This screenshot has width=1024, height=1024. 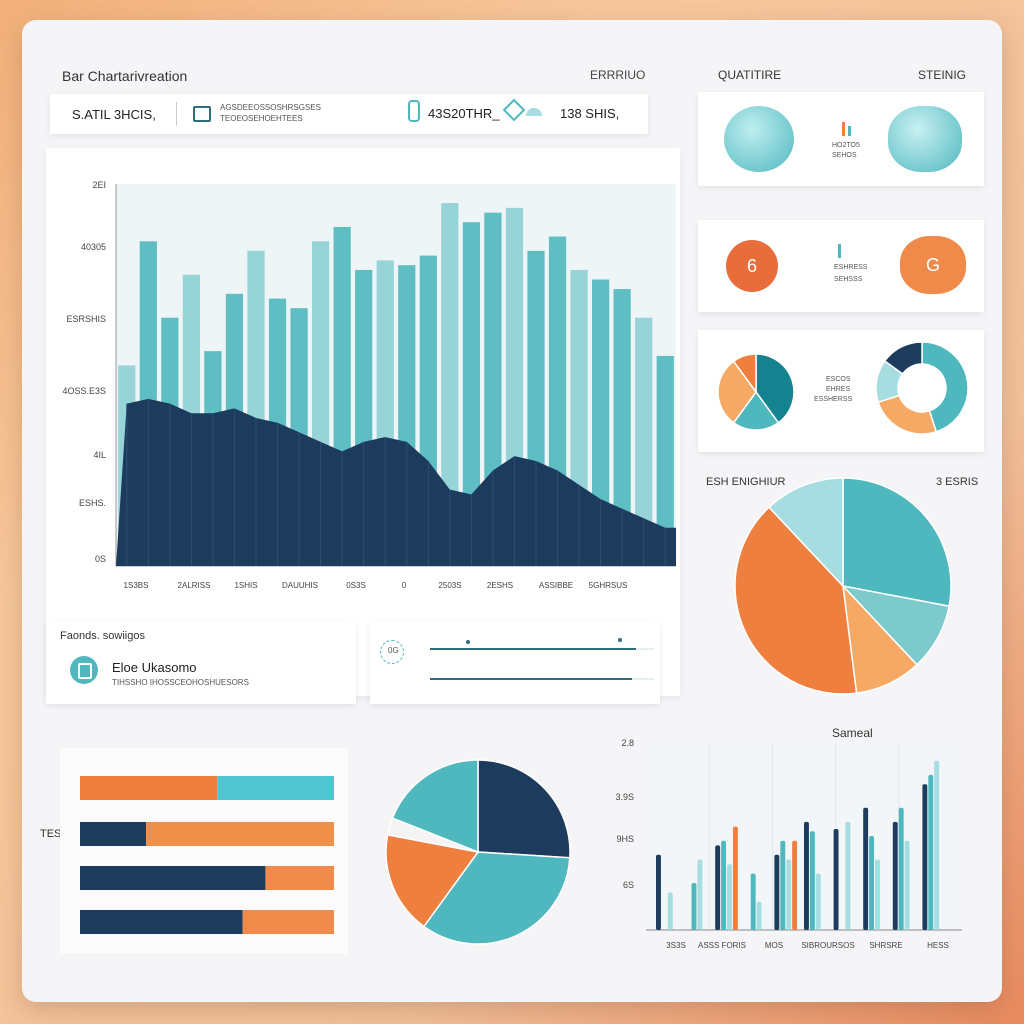 What do you see at coordinates (102, 636) in the screenshot?
I see `feature-card-title: Faonds. sowiigos` at bounding box center [102, 636].